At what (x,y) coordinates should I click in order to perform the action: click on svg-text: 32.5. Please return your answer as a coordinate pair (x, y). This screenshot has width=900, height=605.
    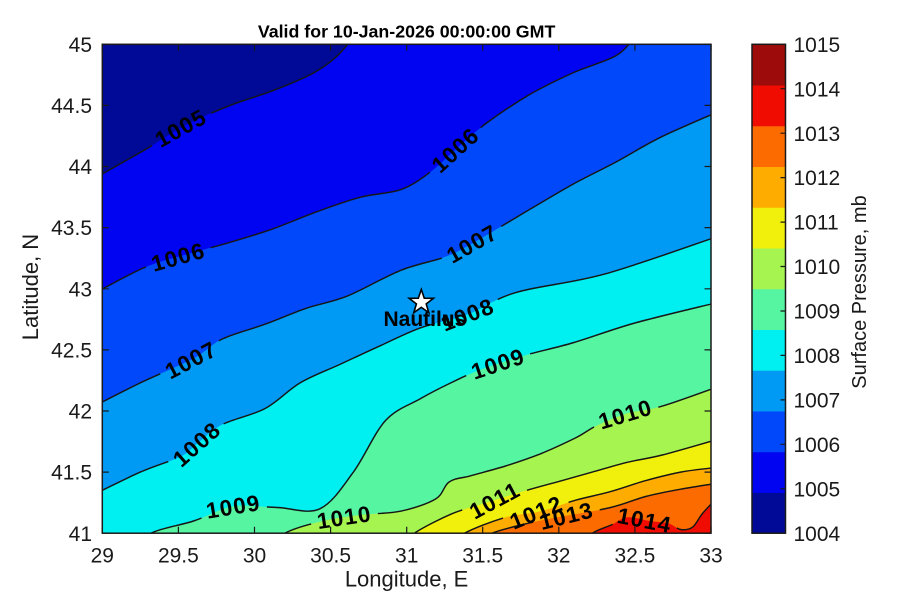
    Looking at the image, I should click on (634, 556).